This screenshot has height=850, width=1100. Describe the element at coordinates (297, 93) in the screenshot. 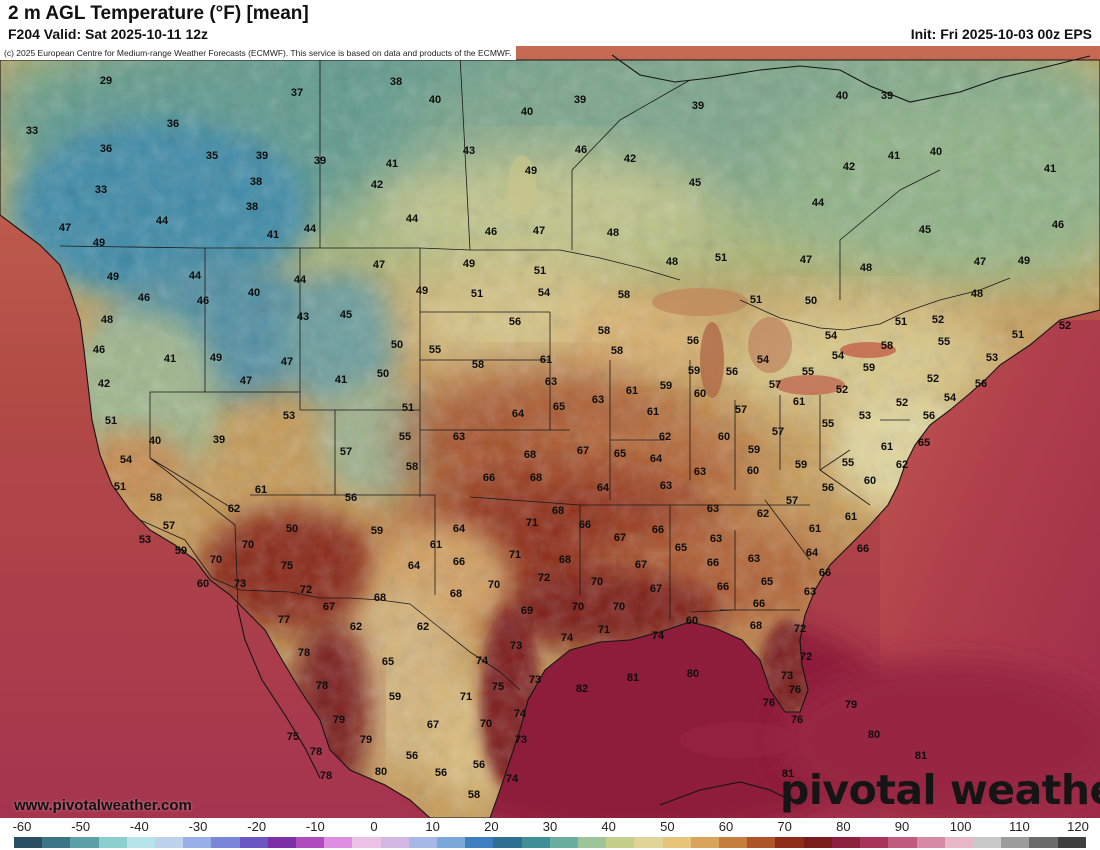

I see `temperature-value: 37` at that location.